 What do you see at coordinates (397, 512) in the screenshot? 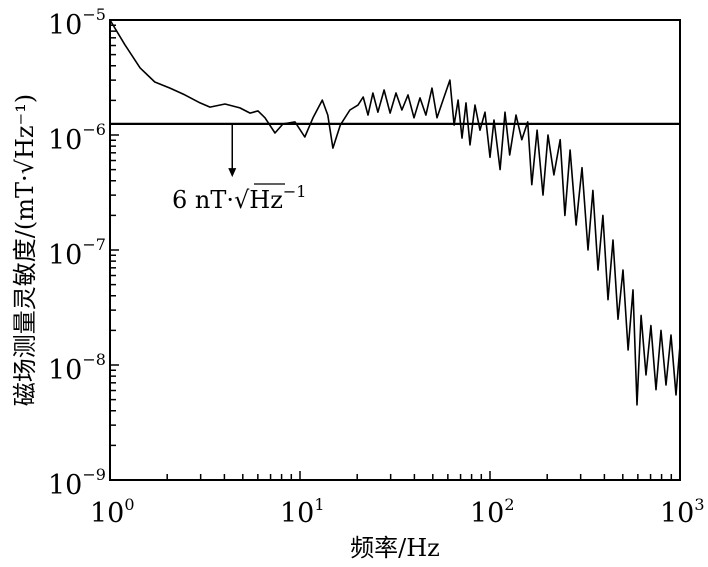
I see `x-tick-labels: 10⁰ 10¹ 10² 10³` at bounding box center [397, 512].